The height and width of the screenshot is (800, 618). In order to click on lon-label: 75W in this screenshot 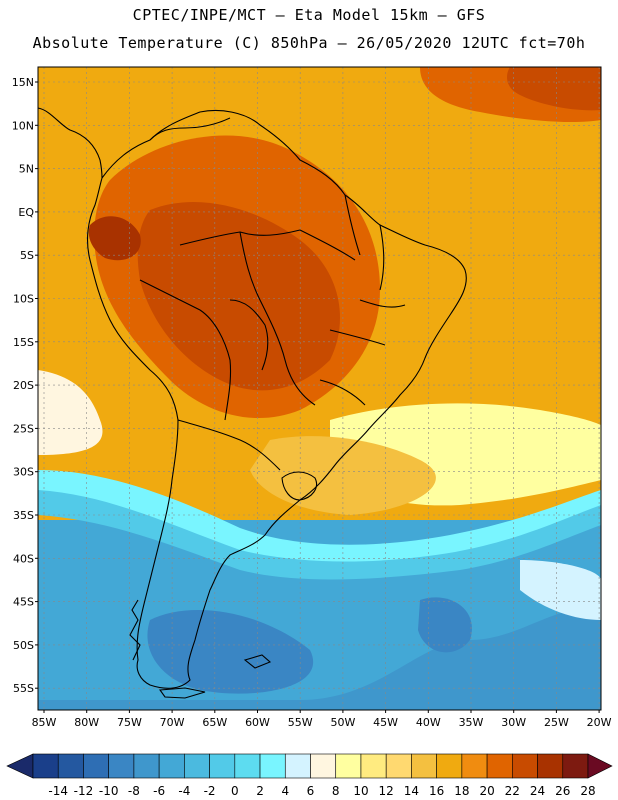, I will do `click(129, 722)`.